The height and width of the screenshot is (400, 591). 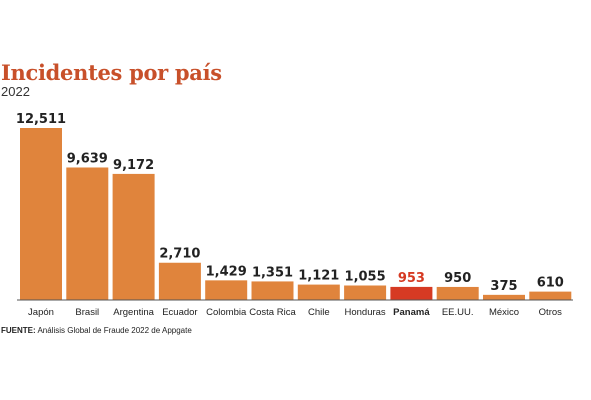 What do you see at coordinates (179, 254) in the screenshot?
I see `value-label: 2,710` at bounding box center [179, 254].